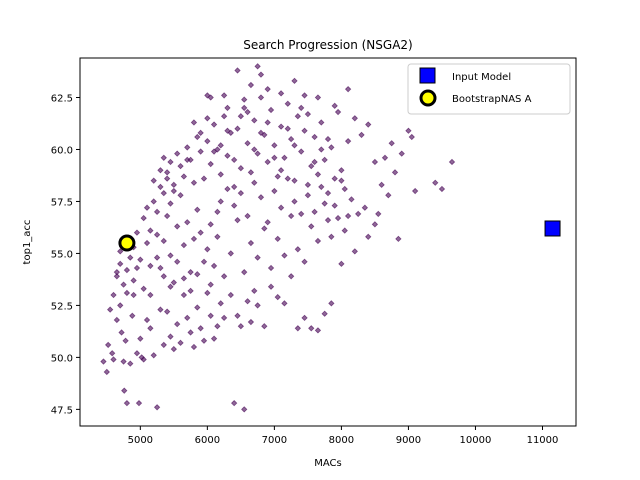 This screenshot has height=480, width=640. What do you see at coordinates (62, 306) in the screenshot?
I see `y-tick-label: 52.5` at bounding box center [62, 306].